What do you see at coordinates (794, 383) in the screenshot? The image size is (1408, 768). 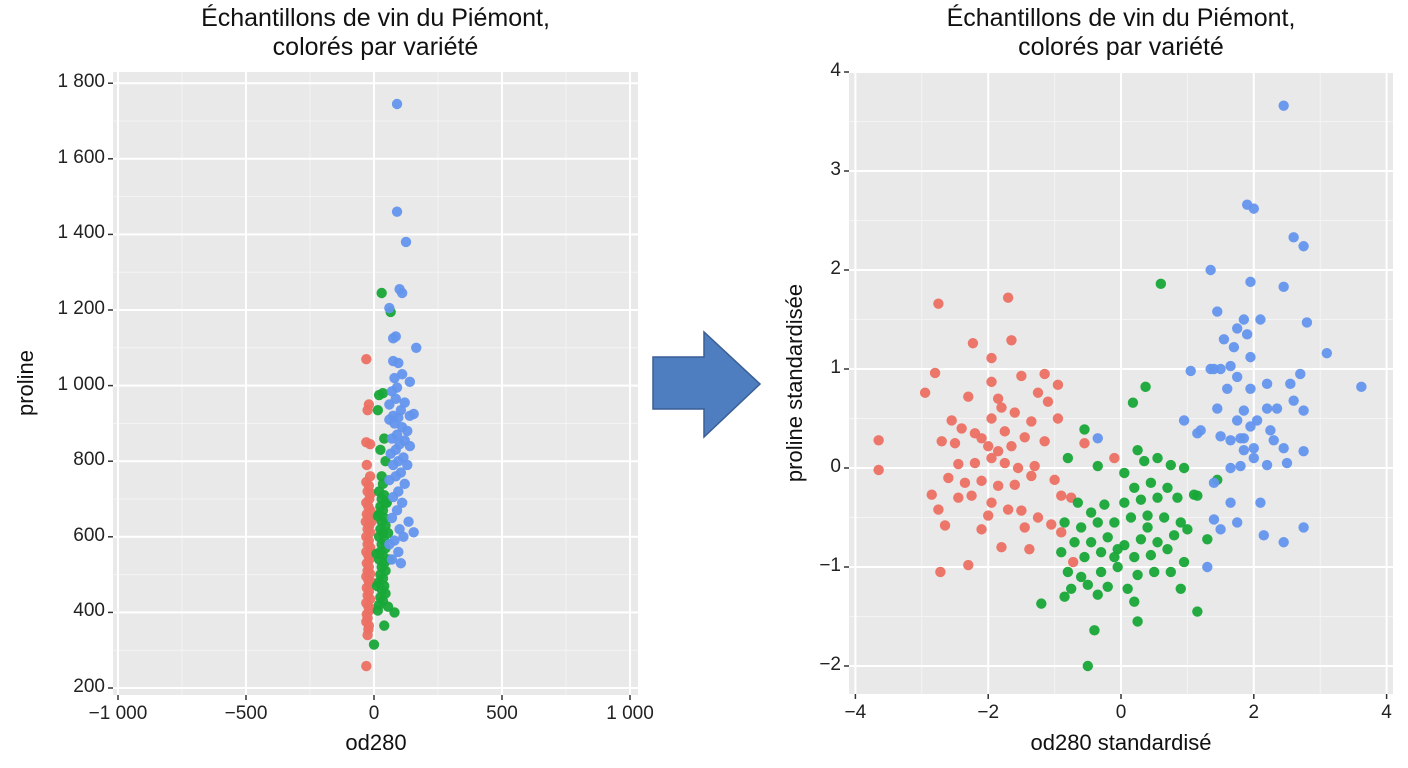 I see `chart-right-y-axis-label: proline standardisée` at bounding box center [794, 383].